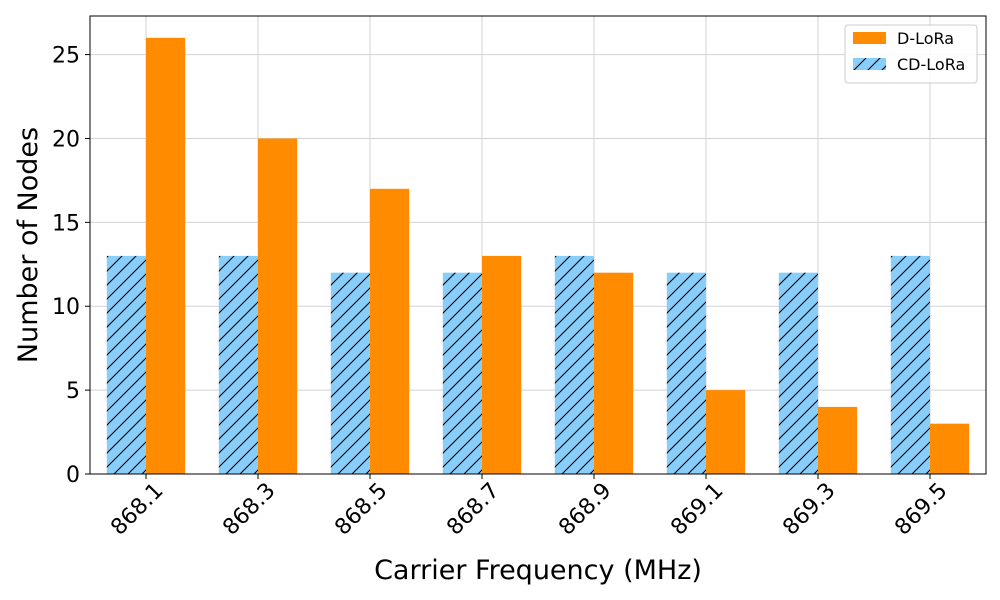 The image size is (1000, 600). Describe the element at coordinates (921, 509) in the screenshot. I see `x-tick-label: 869.5` at that location.